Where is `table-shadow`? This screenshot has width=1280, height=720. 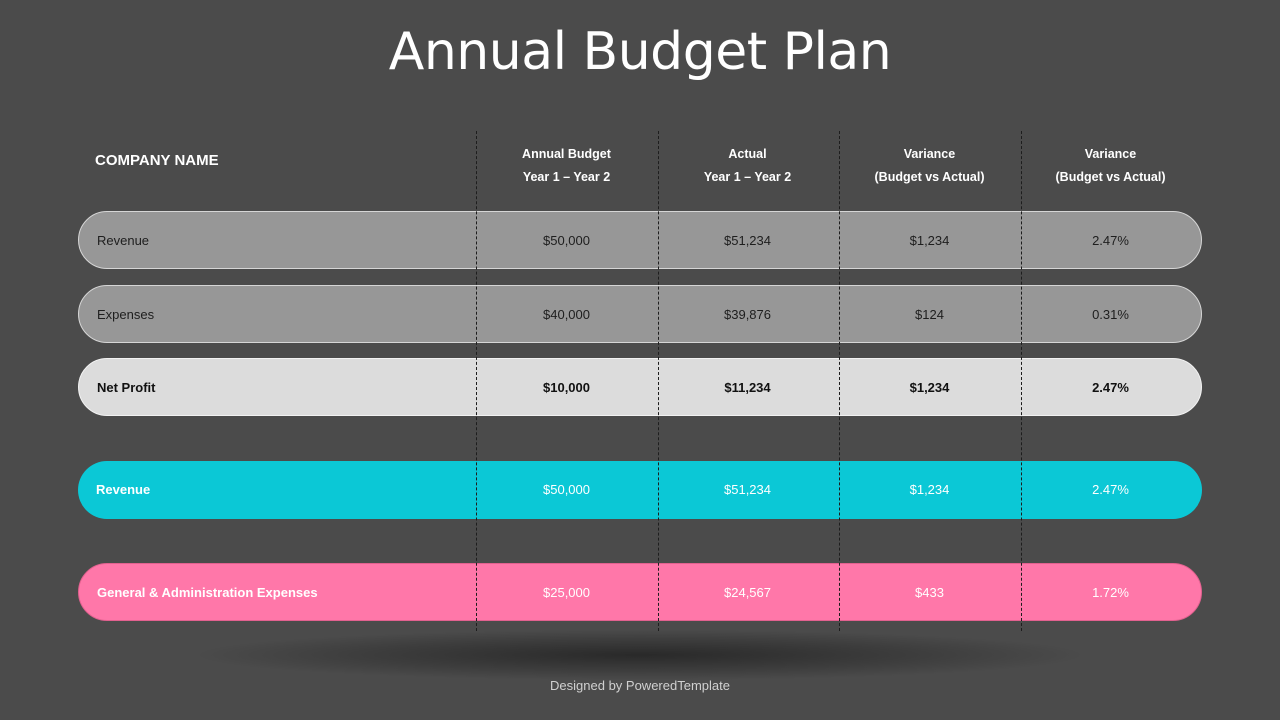 table-shadow is located at coordinates (640, 655).